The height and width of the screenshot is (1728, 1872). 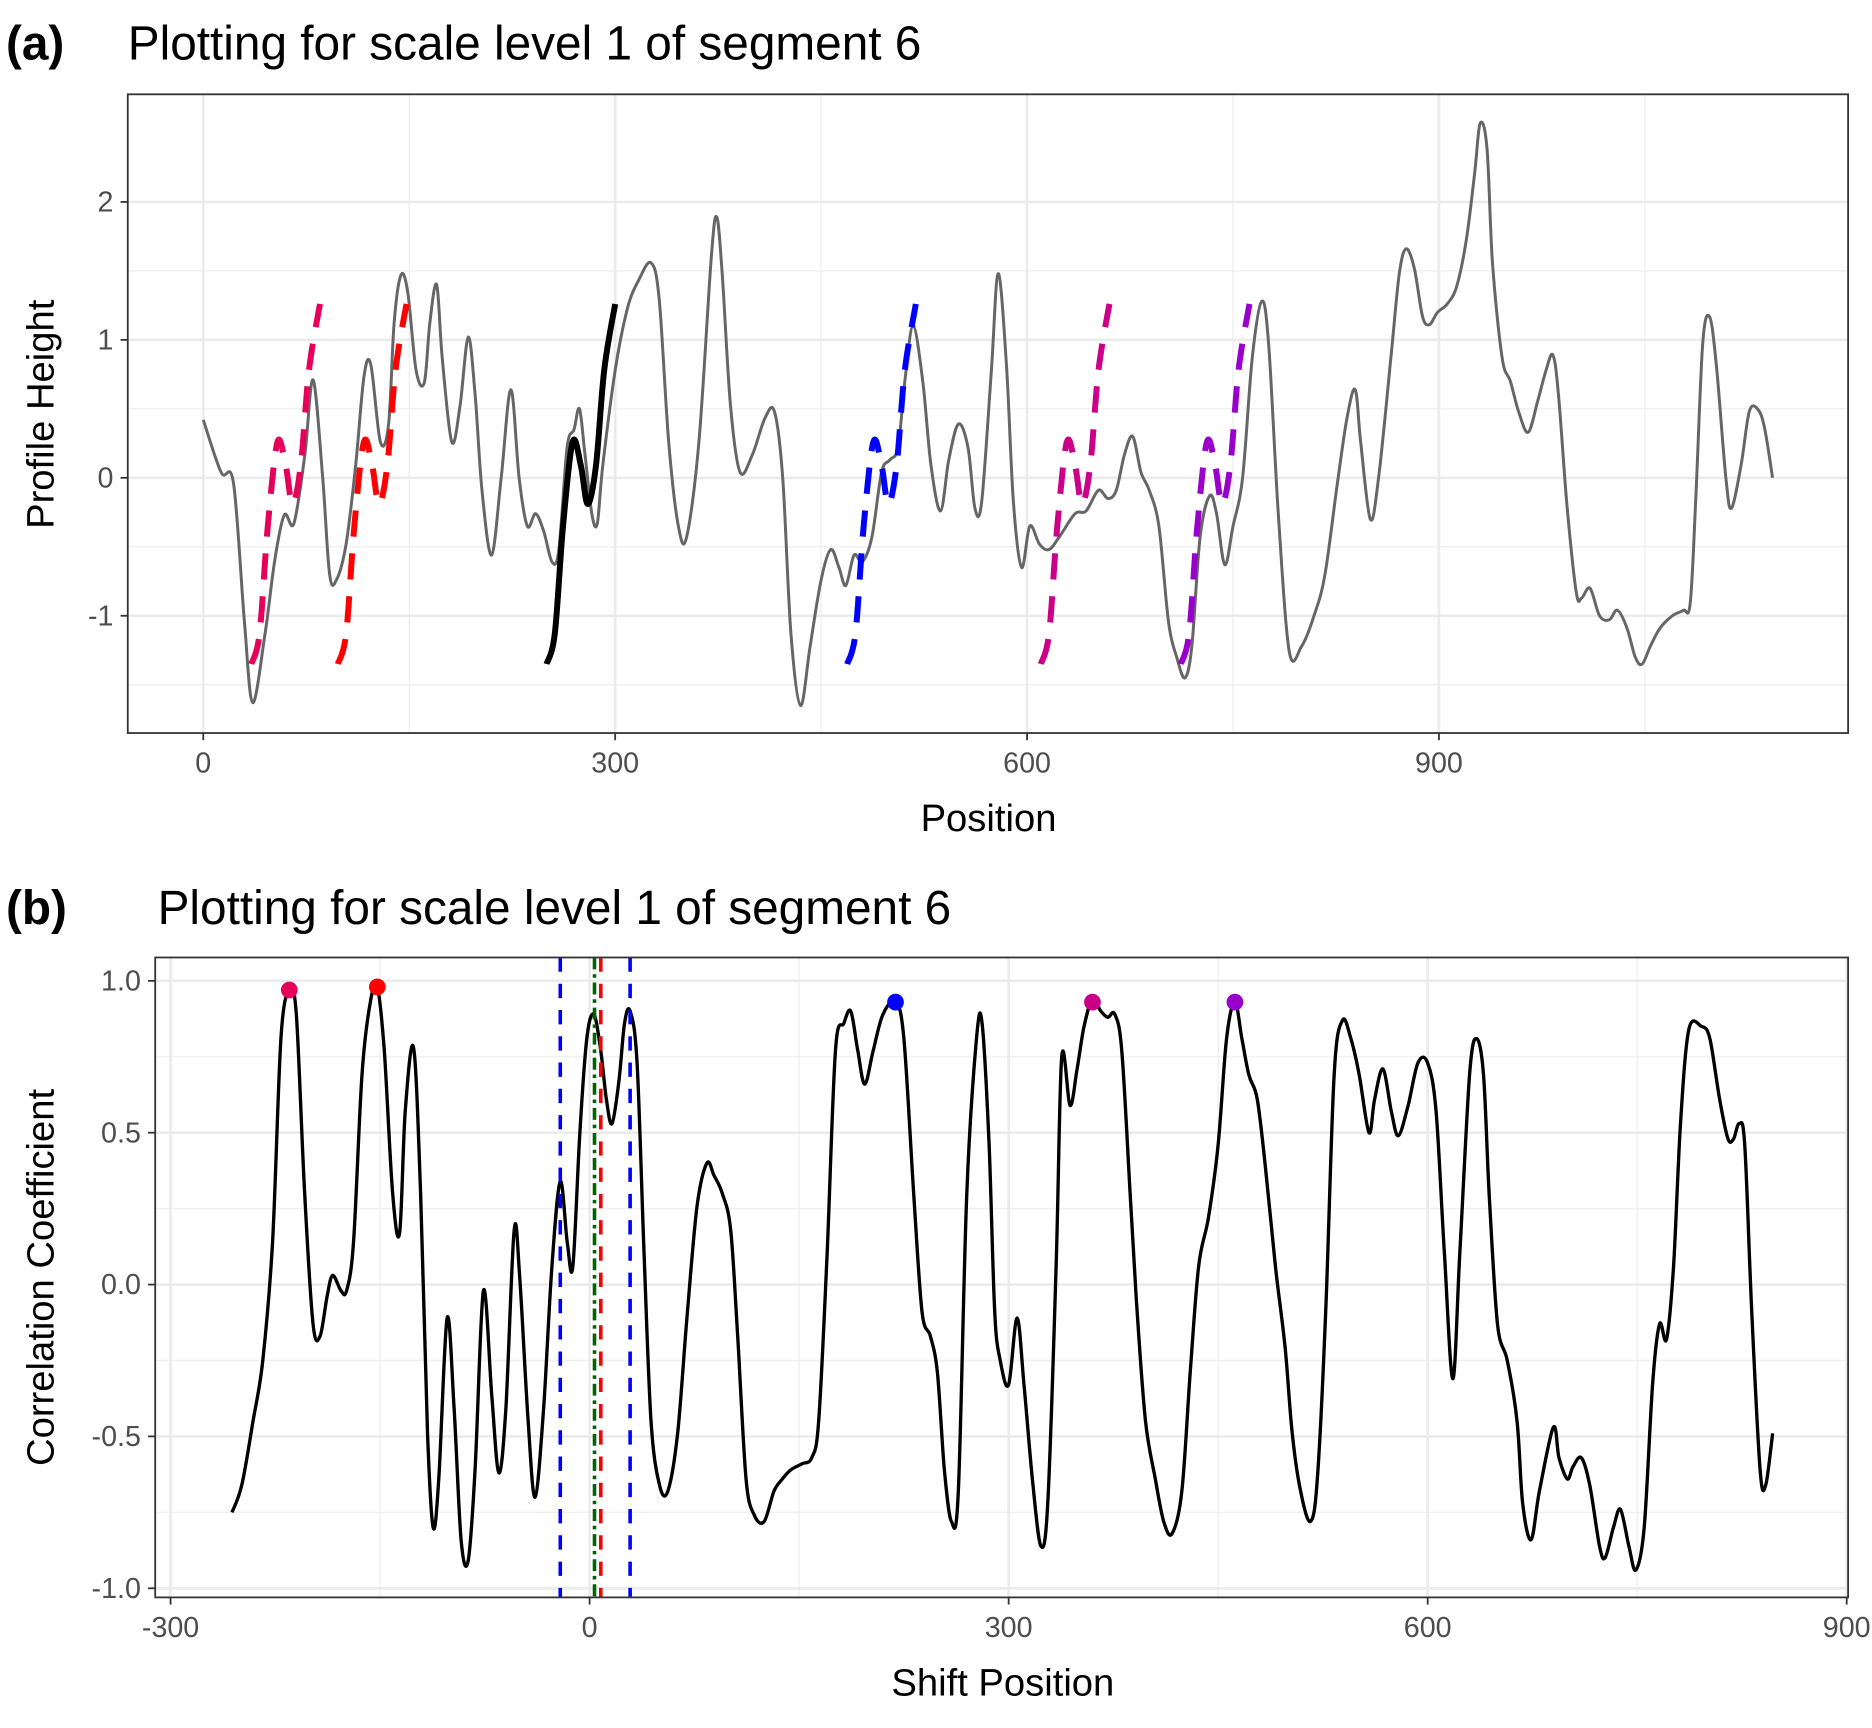 What do you see at coordinates (170, 1628) in the screenshot?
I see `x-tick-label: -300` at bounding box center [170, 1628].